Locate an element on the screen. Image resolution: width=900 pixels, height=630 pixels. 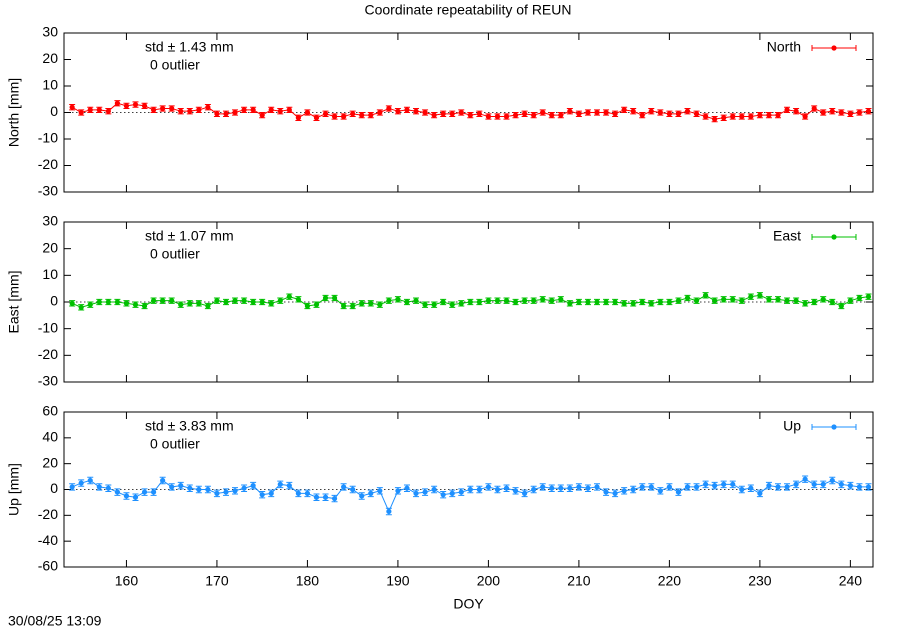
series-line is located at coordinates (470, 495).